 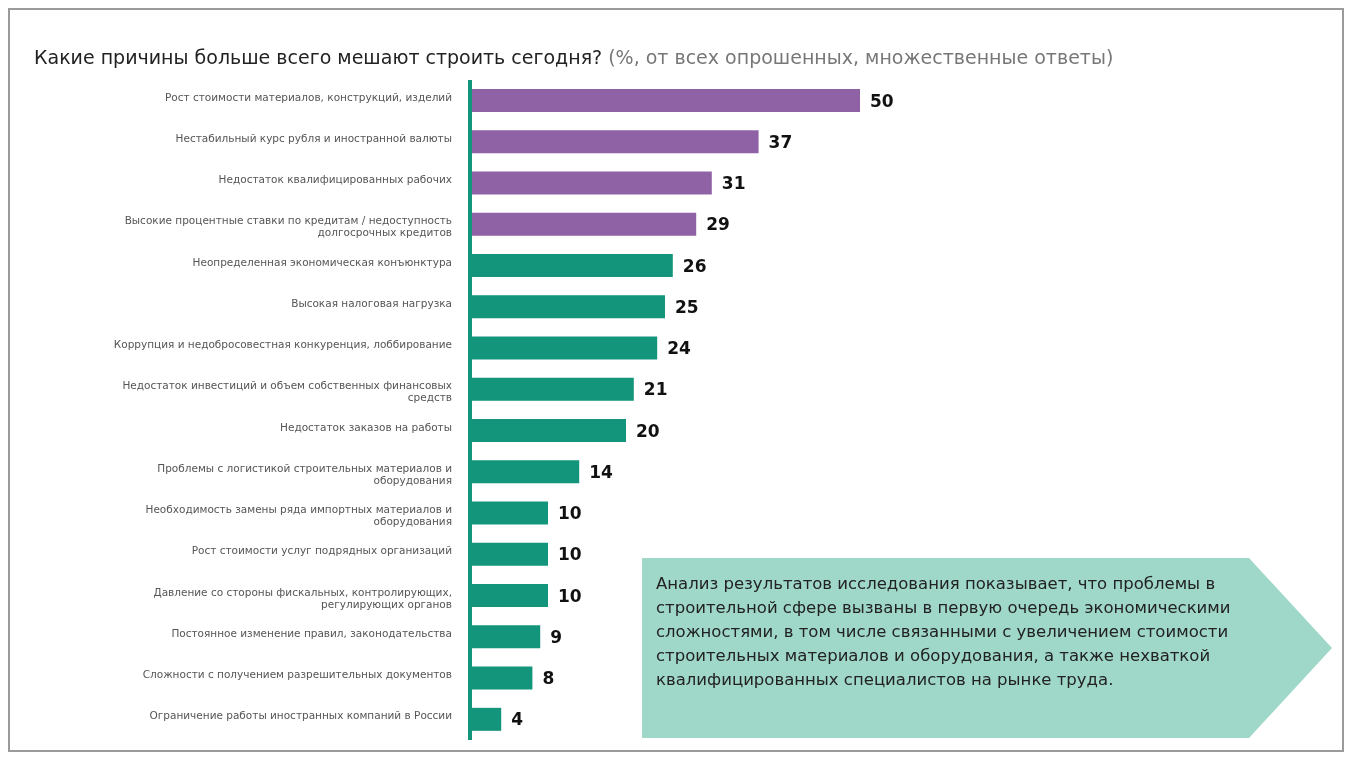 I want to click on data-label: 31, so click(x=733, y=183).